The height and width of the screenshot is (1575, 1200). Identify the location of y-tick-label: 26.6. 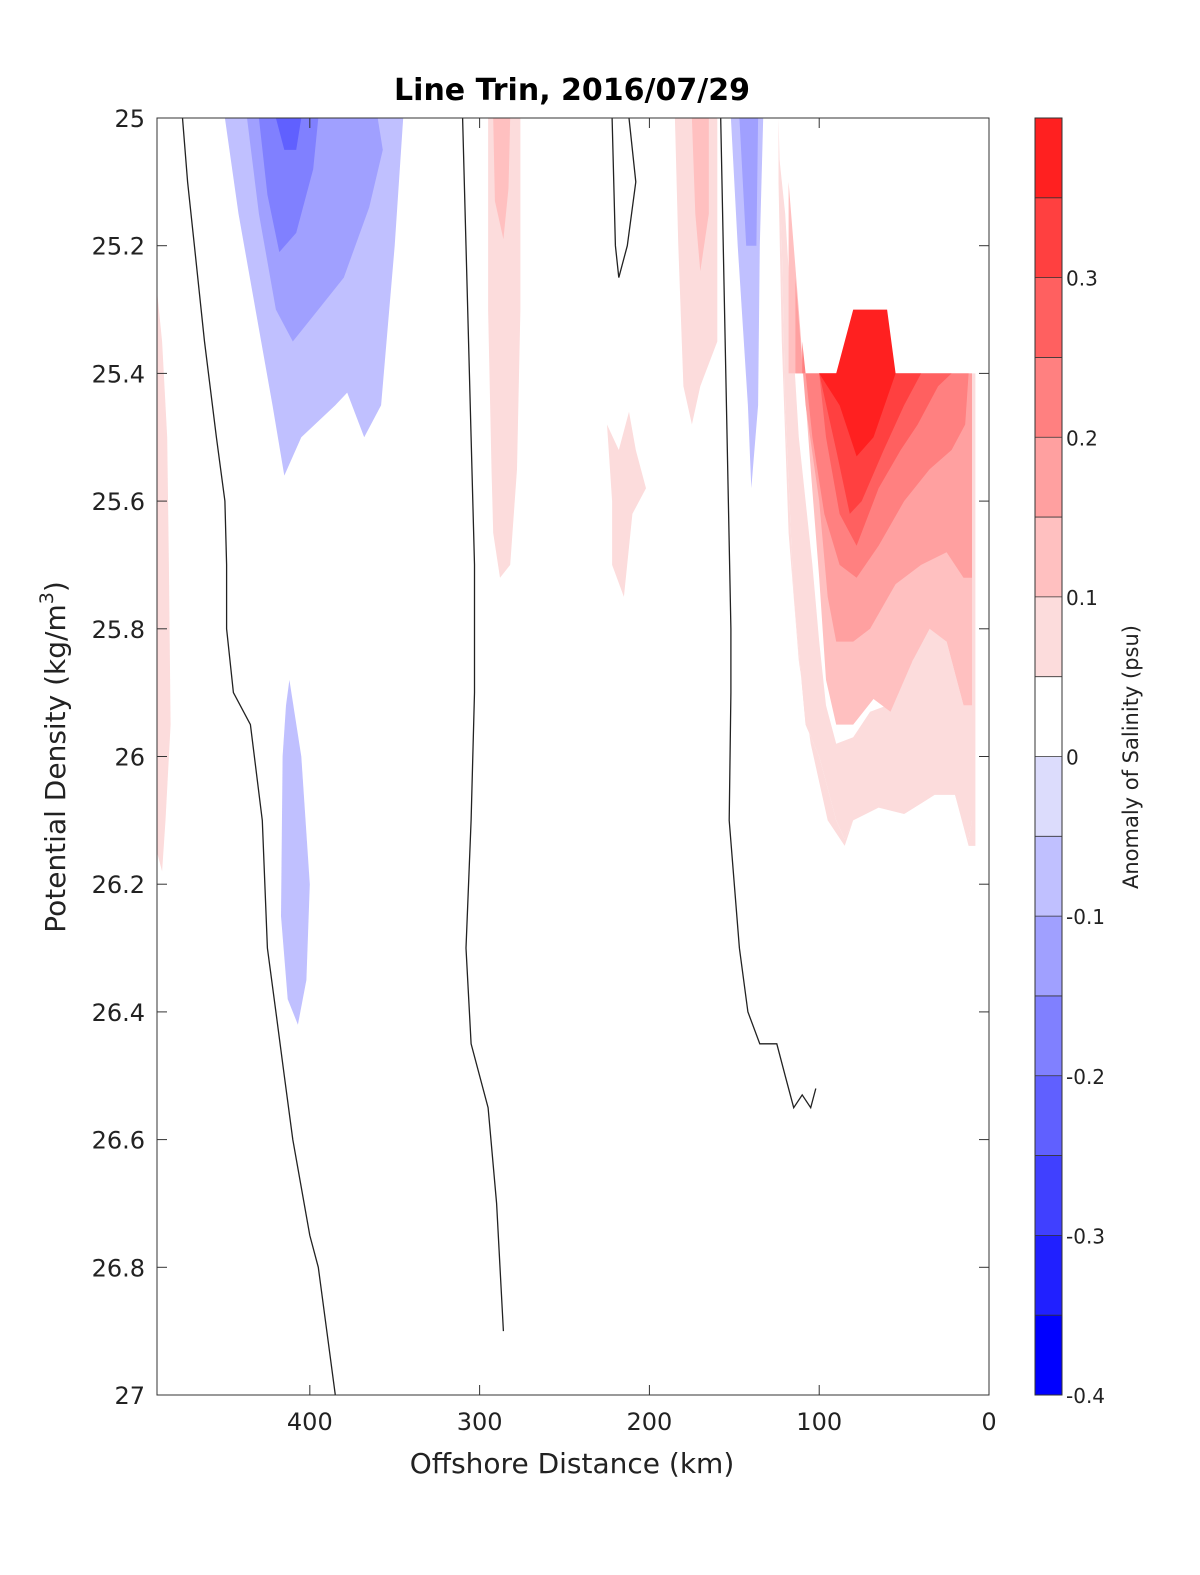
(118, 1141).